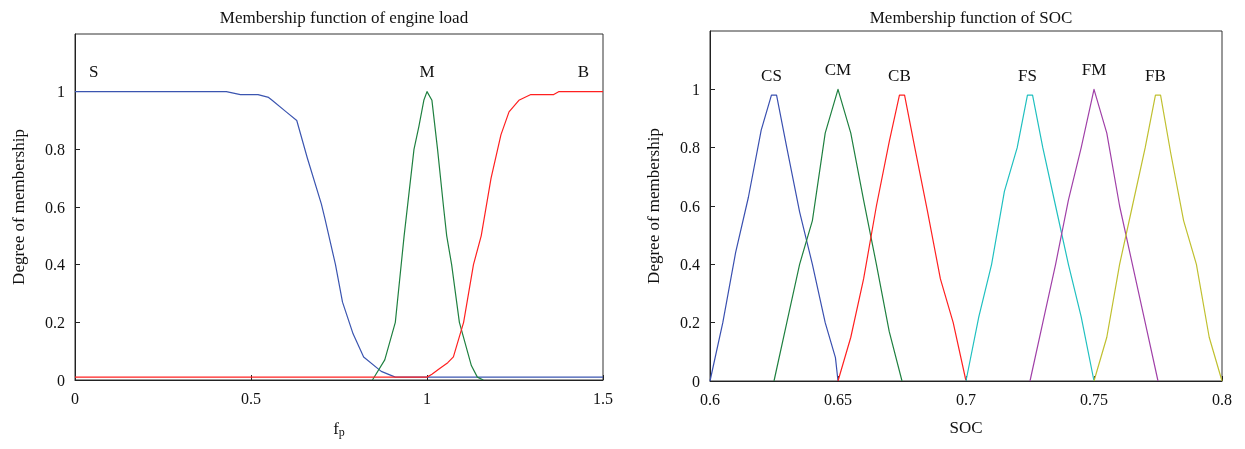  I want to click on series-label: FM, so click(1094, 69).